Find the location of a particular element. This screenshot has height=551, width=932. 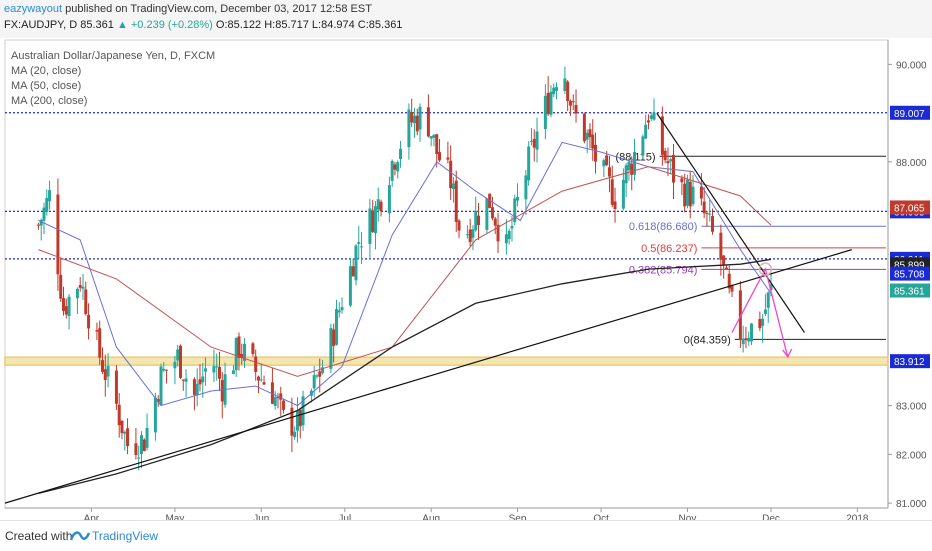

trendline is located at coordinates (730, 222).